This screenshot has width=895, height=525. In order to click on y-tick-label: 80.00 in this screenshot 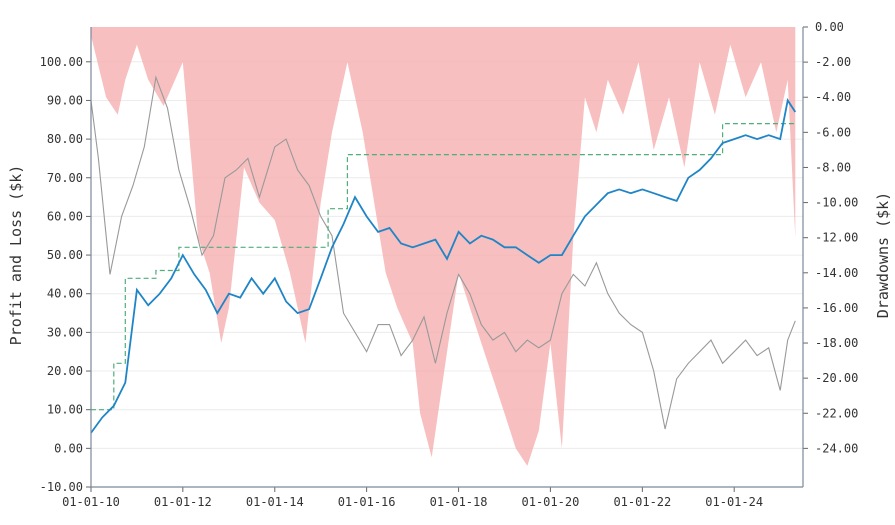, I will do `click(65, 139)`.